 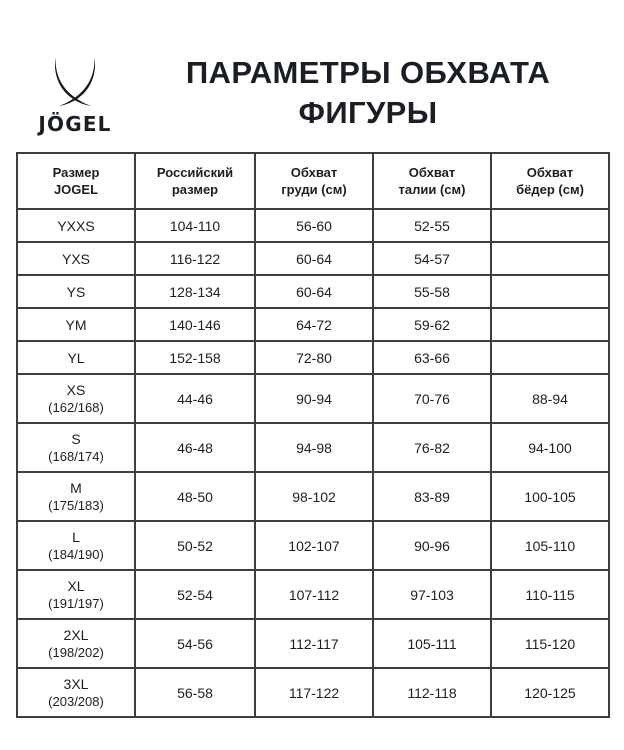 What do you see at coordinates (75, 123) in the screenshot?
I see `brand-wordmark: JÖGEL` at bounding box center [75, 123].